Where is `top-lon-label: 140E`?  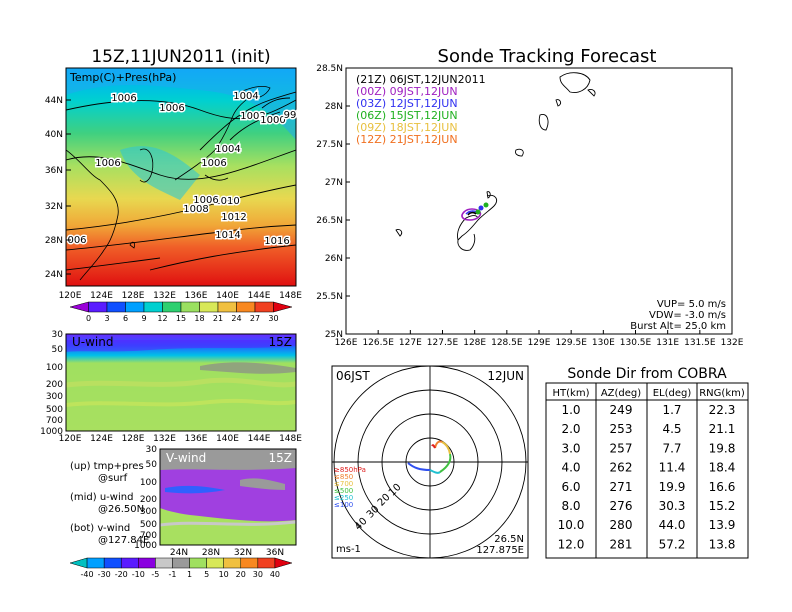
top-lon-label: 140E is located at coordinates (227, 296).